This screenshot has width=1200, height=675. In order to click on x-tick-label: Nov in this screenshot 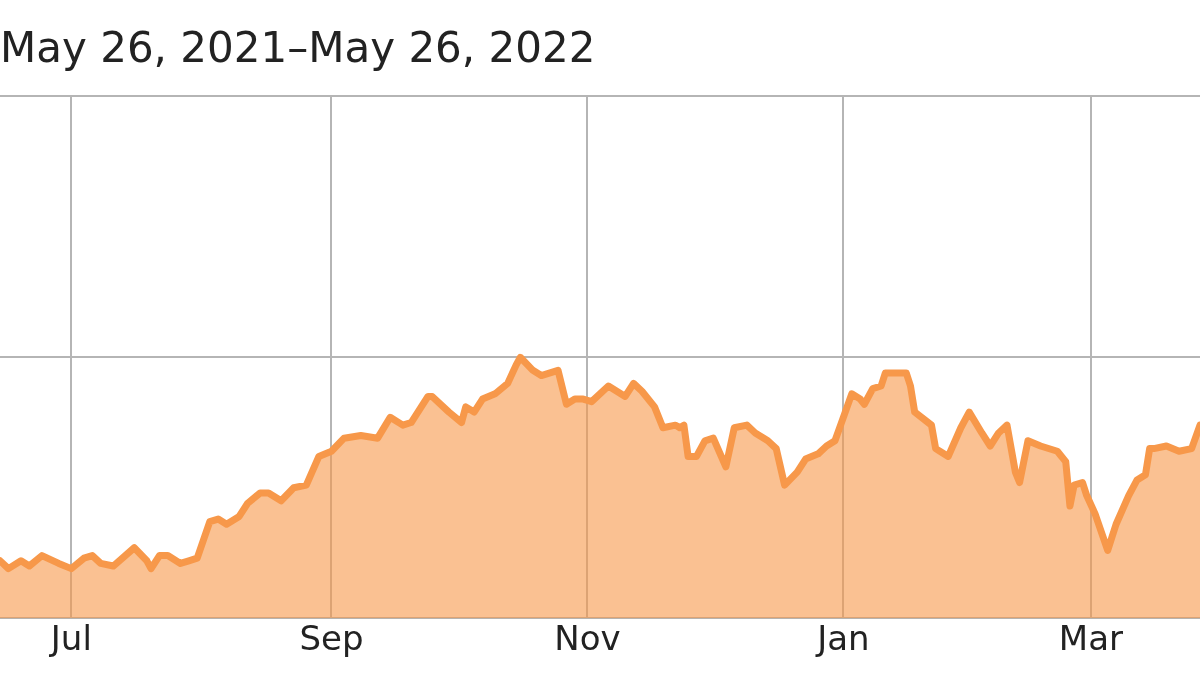, I will do `click(587, 638)`.